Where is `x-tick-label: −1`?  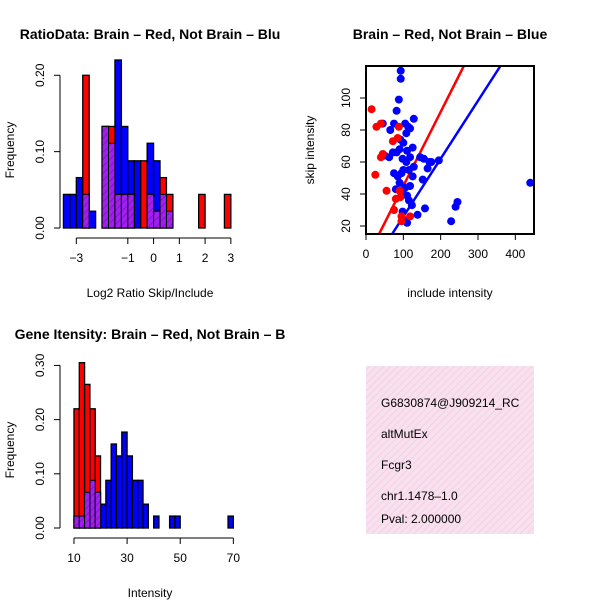
x-tick-label: −1 is located at coordinates (128, 258).